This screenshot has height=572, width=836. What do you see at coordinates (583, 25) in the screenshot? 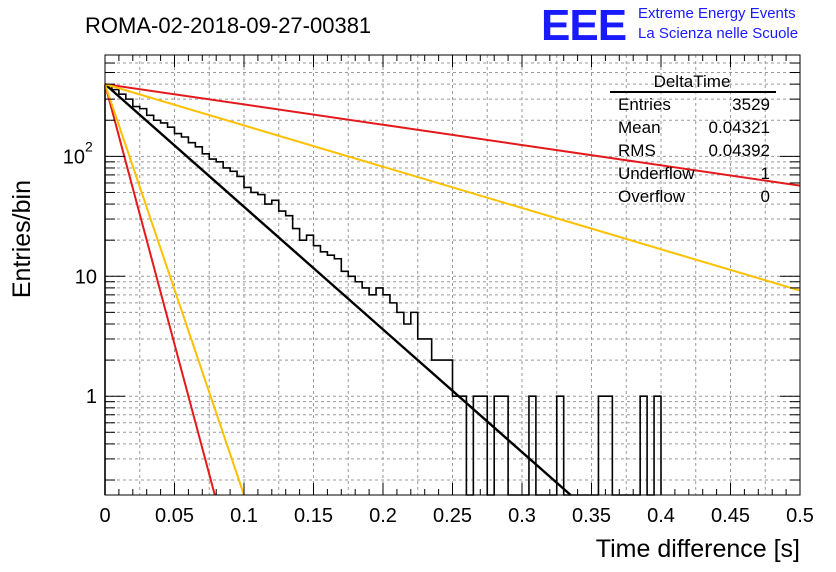
I see `eee-logo: EEE` at bounding box center [583, 25].